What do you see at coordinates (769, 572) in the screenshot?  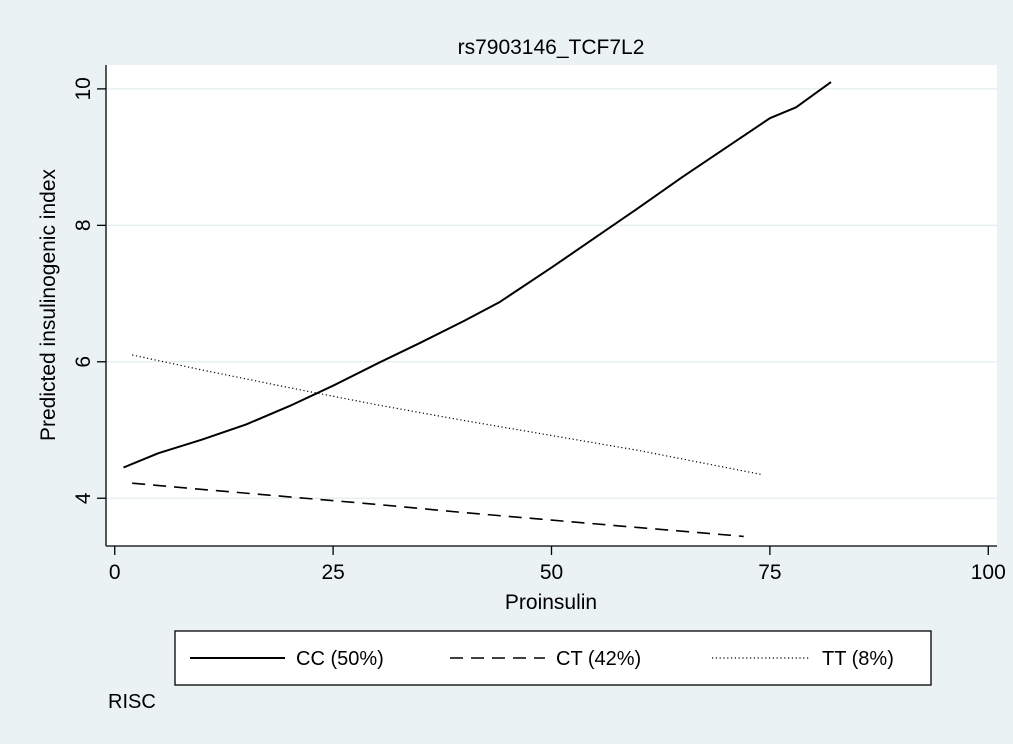 I see `x-tick-label-75: 75` at bounding box center [769, 572].